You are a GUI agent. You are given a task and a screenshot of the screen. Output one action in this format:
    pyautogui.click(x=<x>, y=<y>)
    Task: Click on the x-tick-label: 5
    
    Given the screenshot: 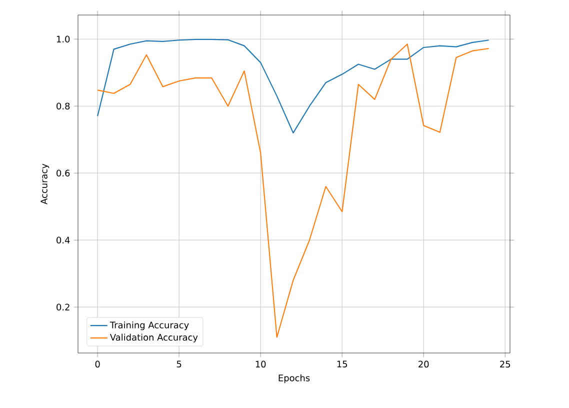 What is the action you would take?
    pyautogui.click(x=179, y=364)
    